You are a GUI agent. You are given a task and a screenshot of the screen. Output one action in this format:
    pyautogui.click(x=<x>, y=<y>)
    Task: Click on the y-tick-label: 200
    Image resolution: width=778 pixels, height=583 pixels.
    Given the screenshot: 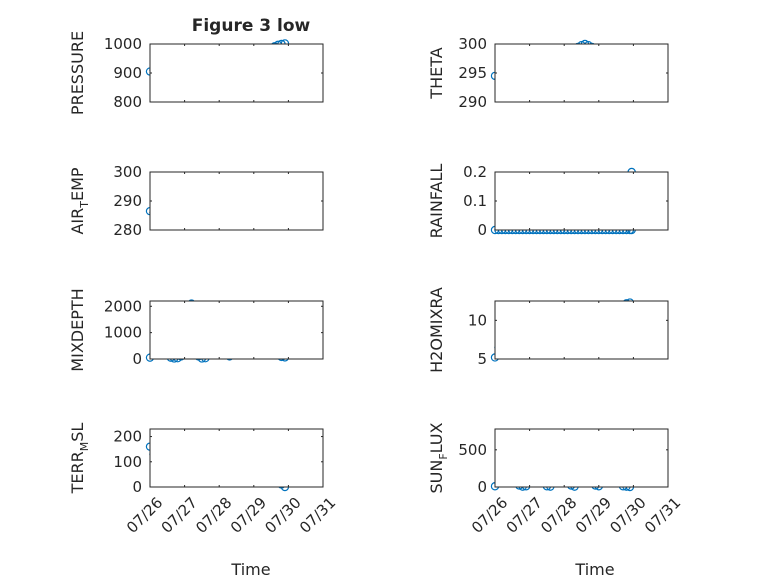 What is the action you would take?
    pyautogui.click(x=127, y=437)
    